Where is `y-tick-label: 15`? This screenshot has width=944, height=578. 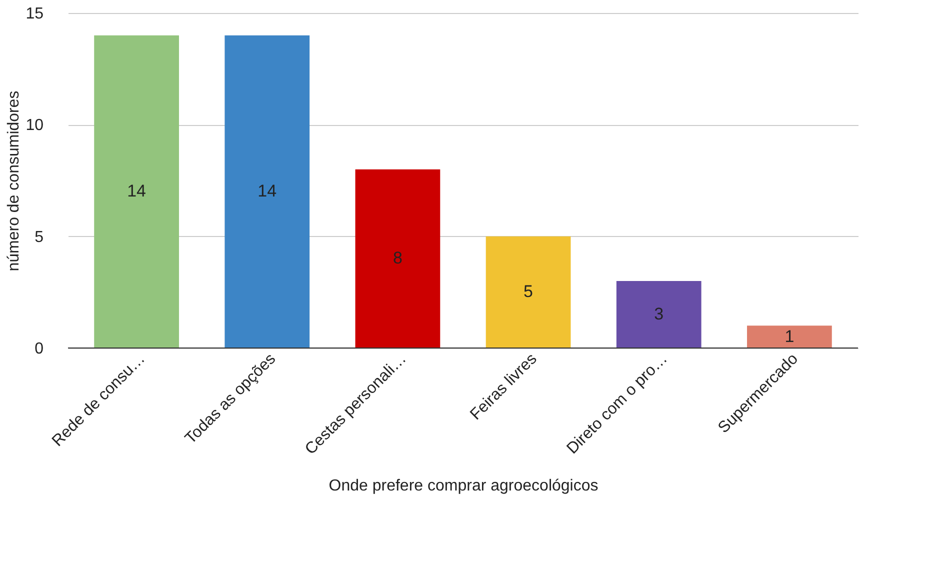
y-tick-label: 15 is located at coordinates (35, 14).